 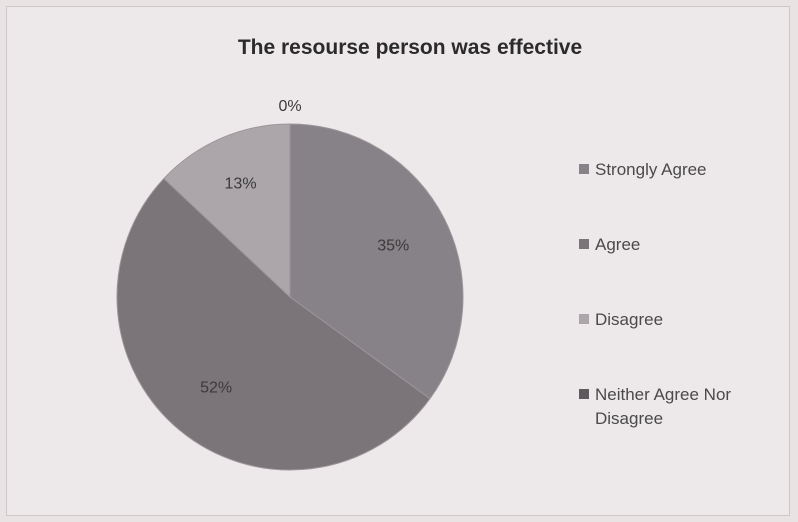 What do you see at coordinates (682, 195) in the screenshot?
I see `legend-item-strongly-agree: Strongly Agree` at bounding box center [682, 195].